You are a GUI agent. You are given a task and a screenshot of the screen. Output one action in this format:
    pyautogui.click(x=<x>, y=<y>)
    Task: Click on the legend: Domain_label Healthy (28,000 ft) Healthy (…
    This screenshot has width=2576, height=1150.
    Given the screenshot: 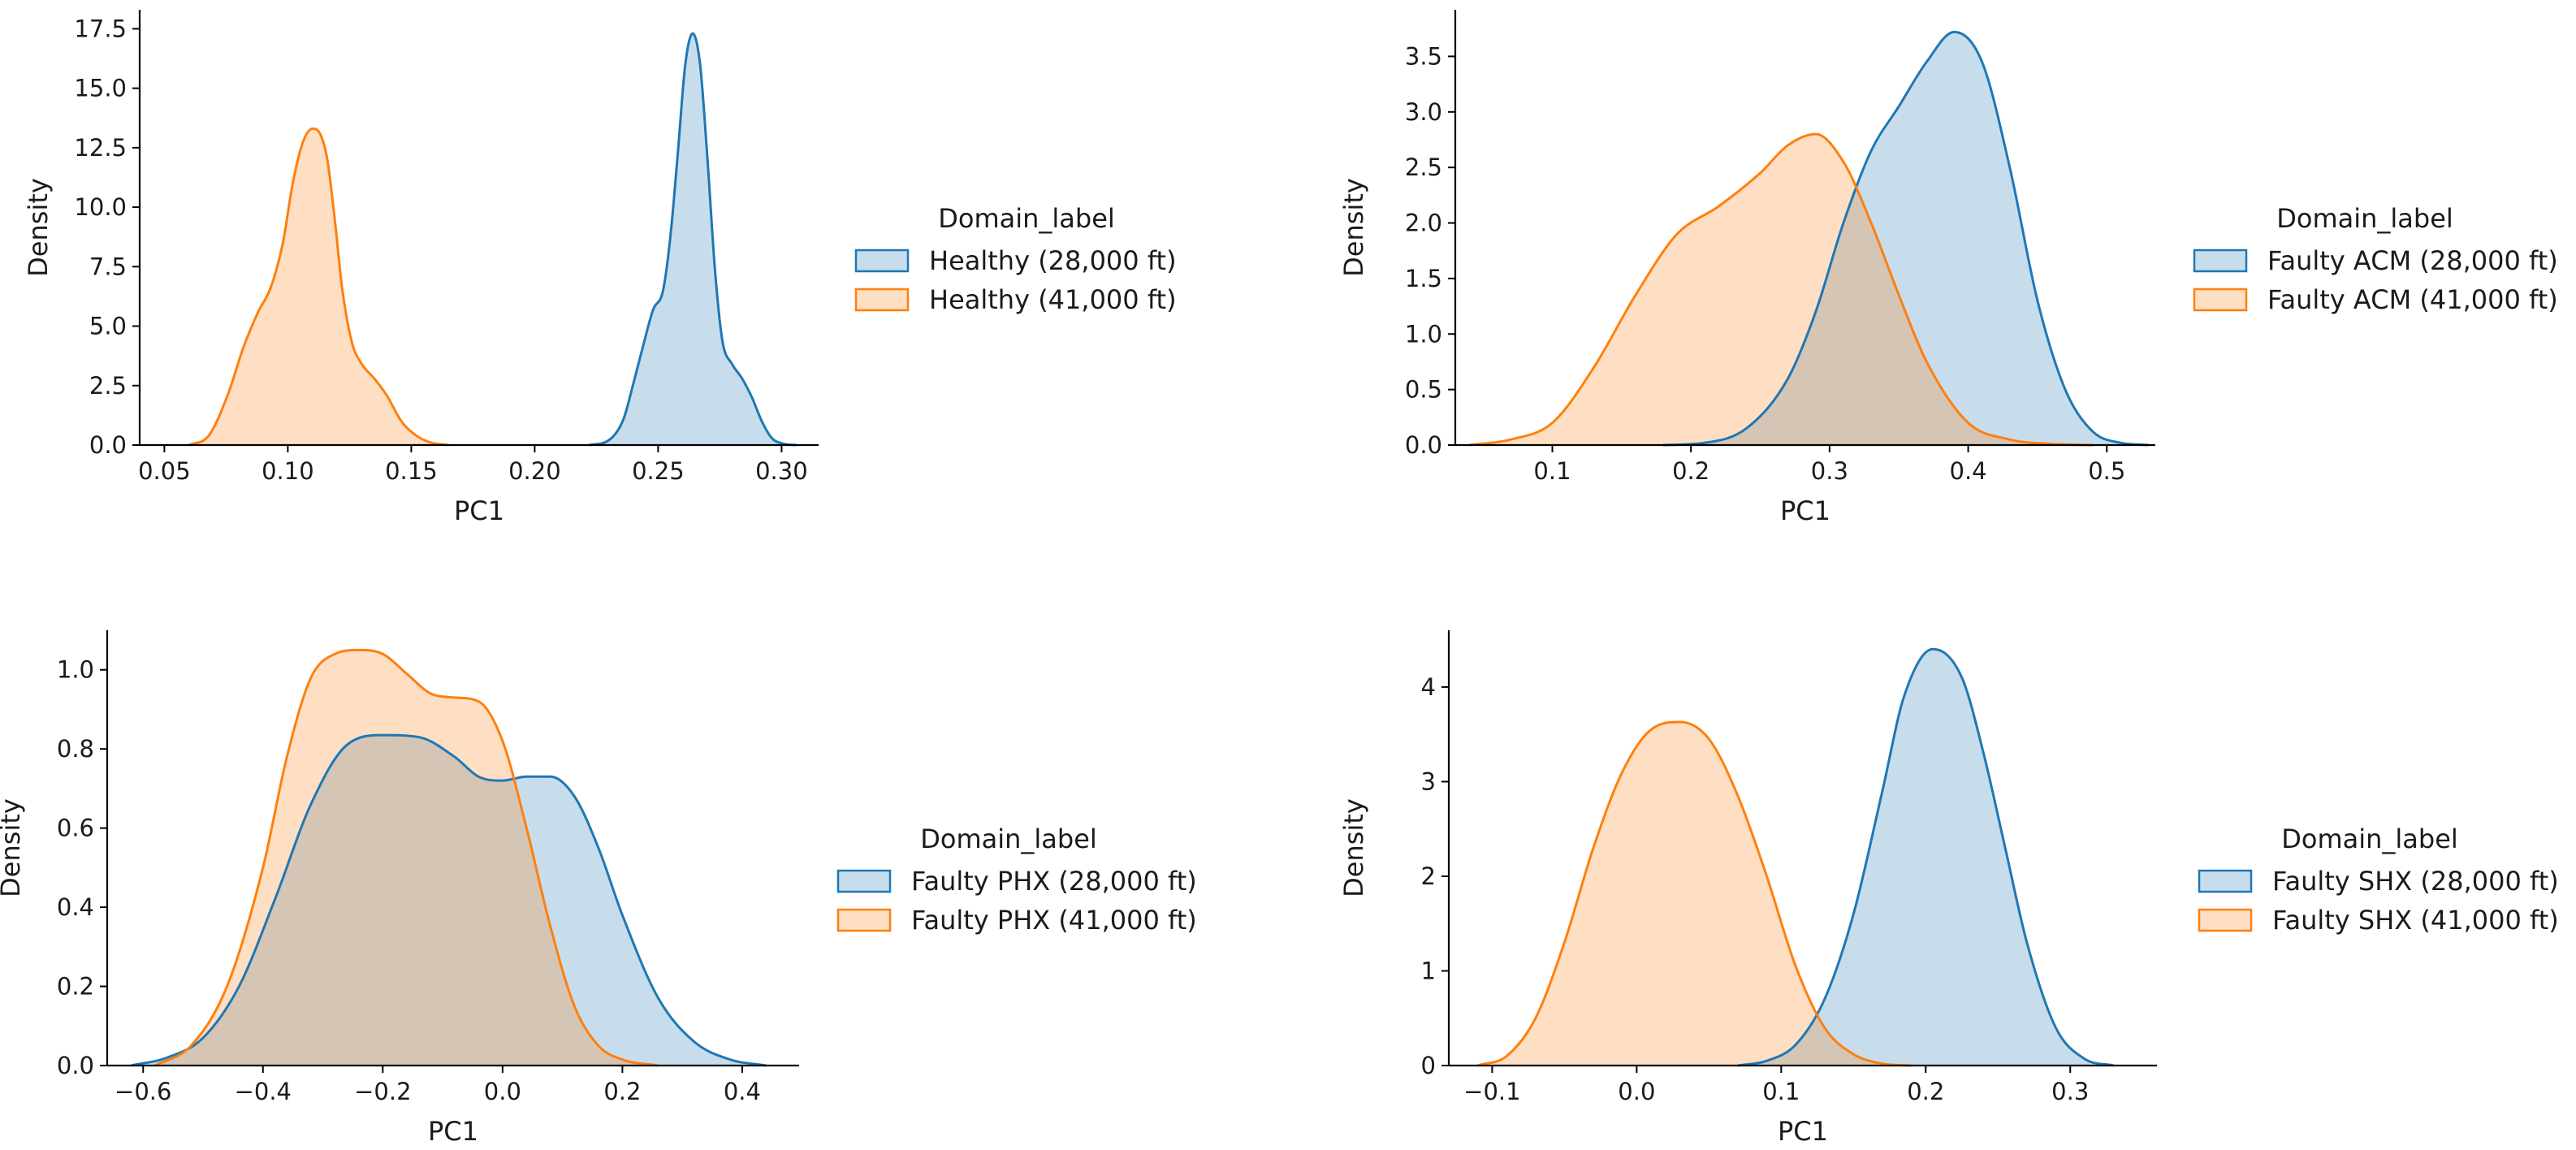 What is the action you would take?
    pyautogui.click(x=1016, y=259)
    